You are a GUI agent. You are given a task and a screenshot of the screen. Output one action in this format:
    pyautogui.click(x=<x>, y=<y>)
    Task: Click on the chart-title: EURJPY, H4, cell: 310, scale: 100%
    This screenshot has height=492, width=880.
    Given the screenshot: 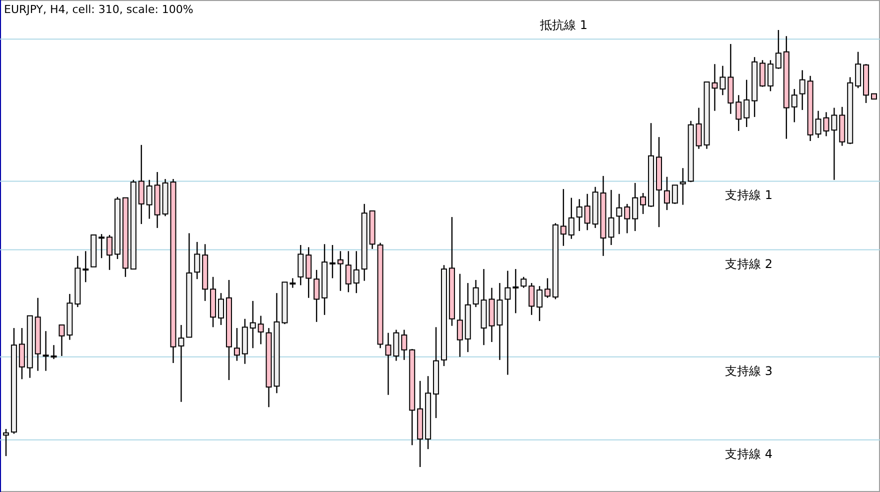 What is the action you would take?
    pyautogui.click(x=99, y=9)
    